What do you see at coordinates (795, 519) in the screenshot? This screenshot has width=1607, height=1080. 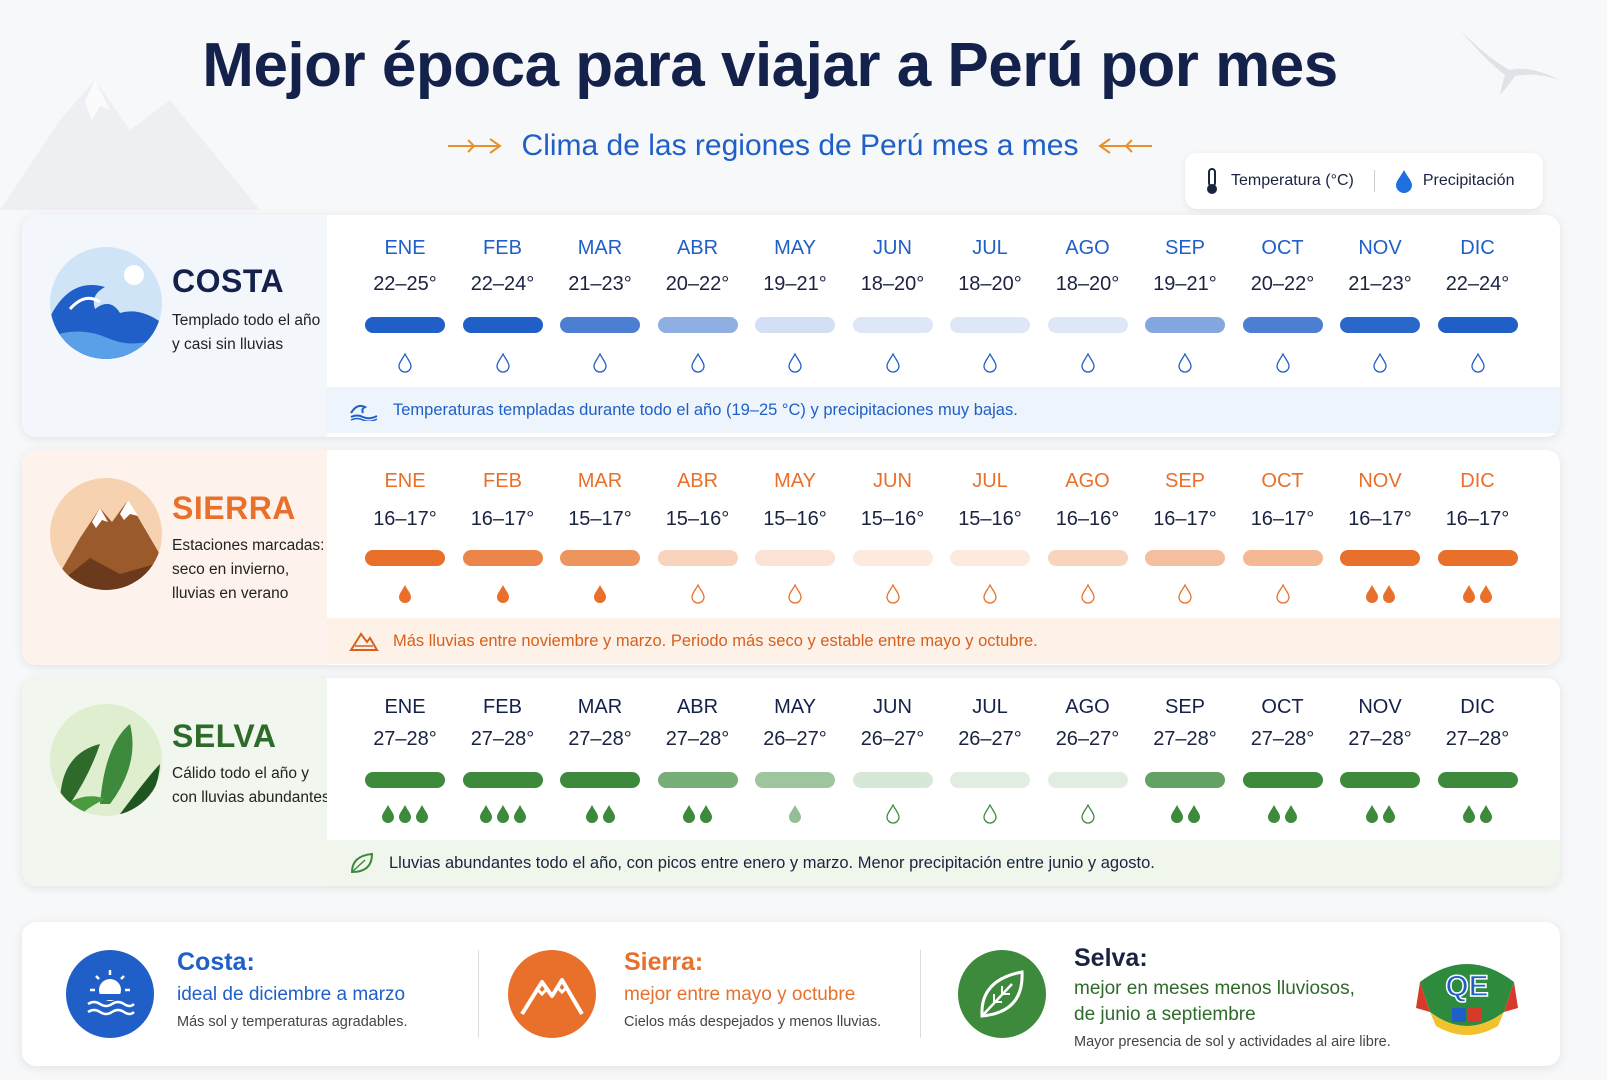 I see `month-temperature: 15–16°` at bounding box center [795, 519].